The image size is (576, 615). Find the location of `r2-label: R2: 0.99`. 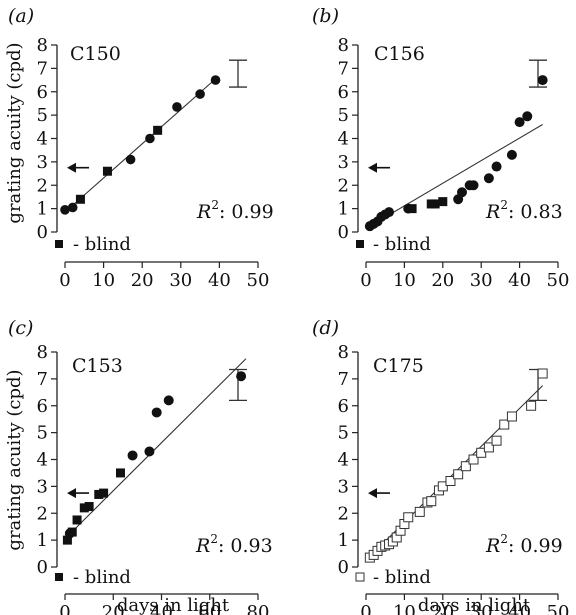

r2-label: R2: 0.99 is located at coordinates (235, 210).